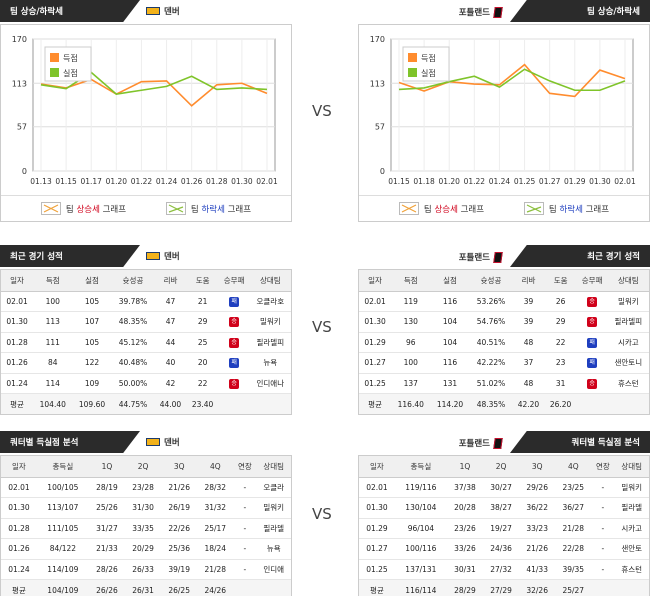  Describe the element at coordinates (528, 363) in the screenshot. I see `table-cell: 37` at that location.